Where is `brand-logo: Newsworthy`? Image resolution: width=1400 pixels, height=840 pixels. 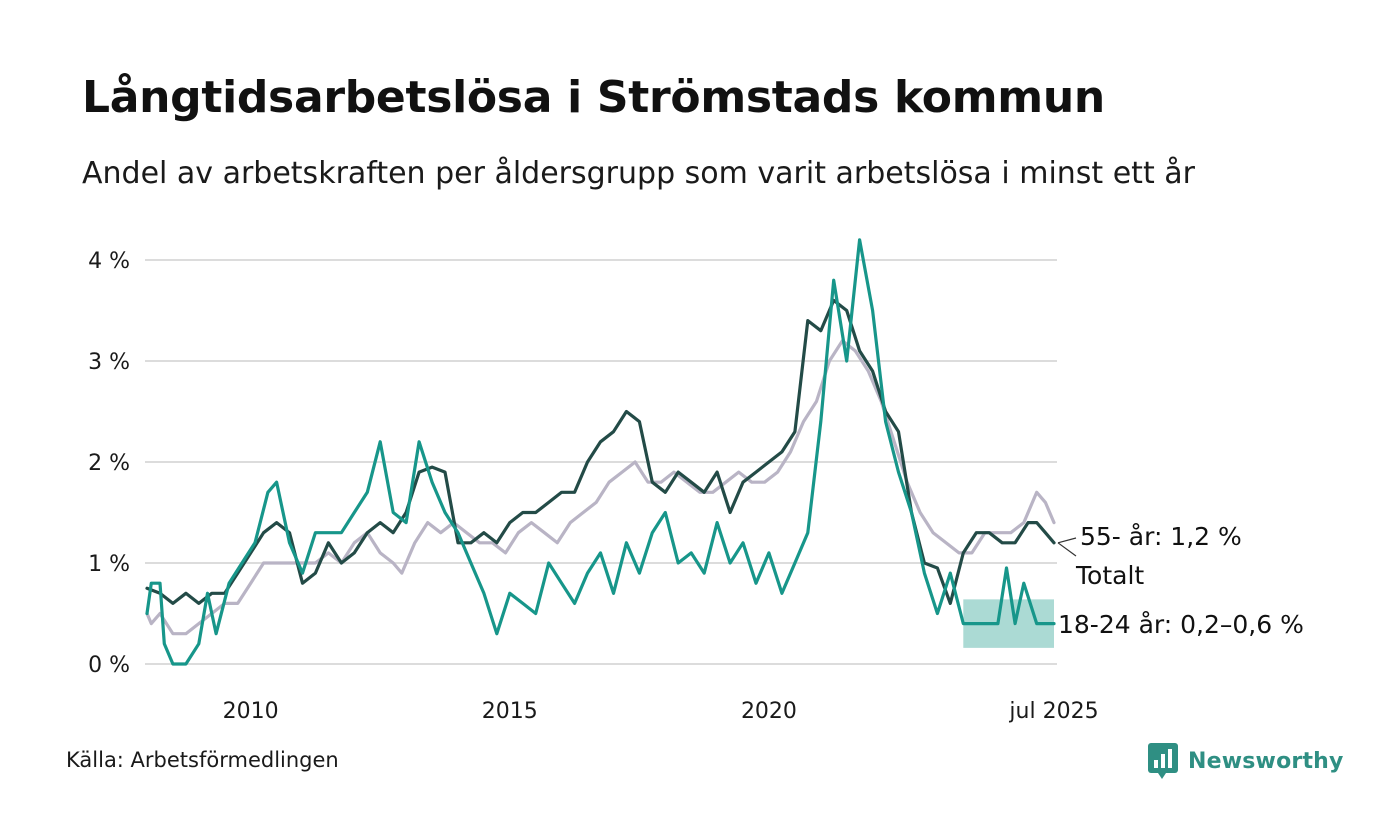 brand-logo: Newsworthy is located at coordinates (1246, 761).